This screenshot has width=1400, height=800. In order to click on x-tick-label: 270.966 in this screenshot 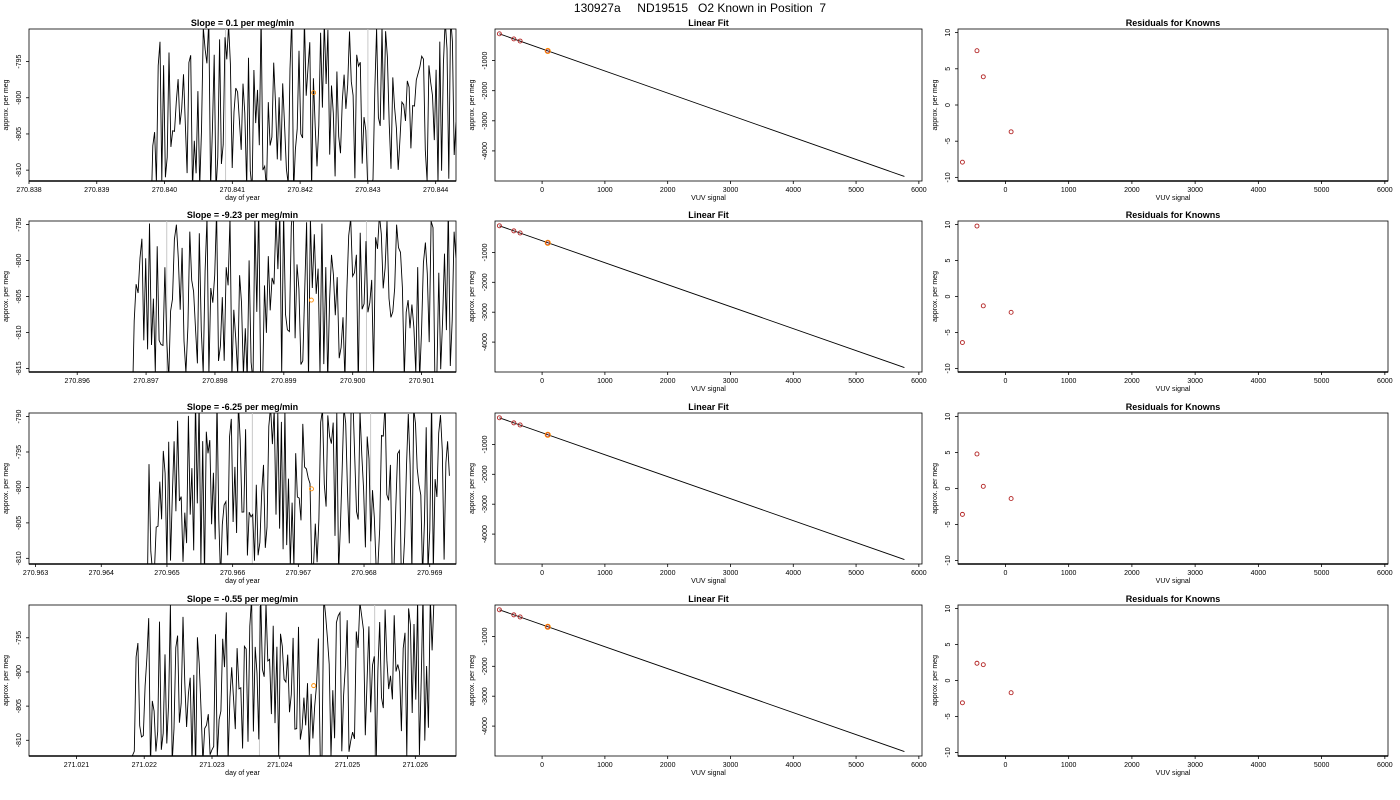, I will do `click(232, 573)`.